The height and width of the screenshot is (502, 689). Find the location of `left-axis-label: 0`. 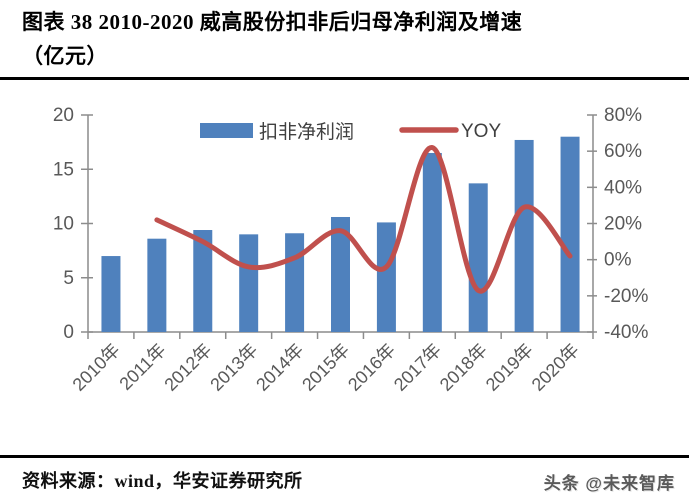

left-axis-label: 0 is located at coordinates (68, 332).